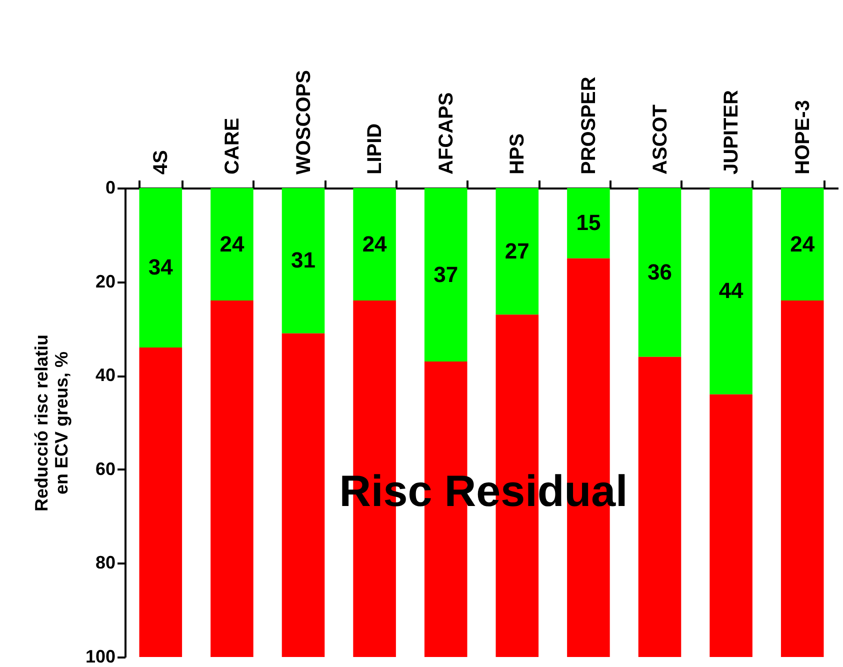  What do you see at coordinates (517, 153) in the screenshot?
I see `x-tick-label: HPS` at bounding box center [517, 153].